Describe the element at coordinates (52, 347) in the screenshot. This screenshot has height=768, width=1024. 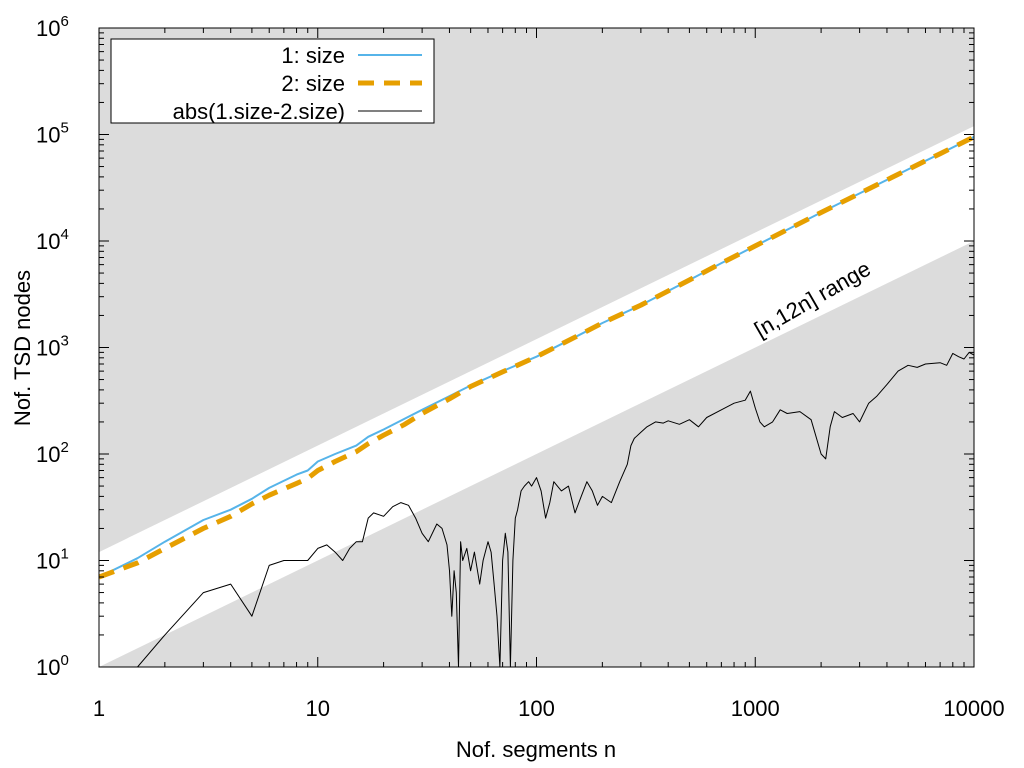
I see `y-tick-label: 10³` at that location.